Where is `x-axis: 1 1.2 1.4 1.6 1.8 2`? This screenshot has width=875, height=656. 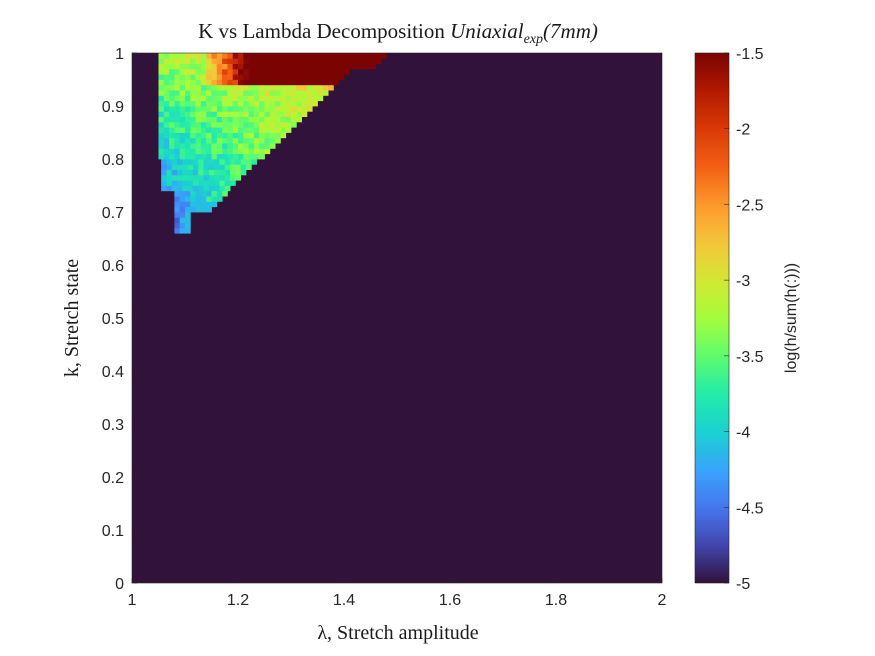 x-axis: 1 1.2 1.4 1.6 1.8 2 is located at coordinates (397, 593).